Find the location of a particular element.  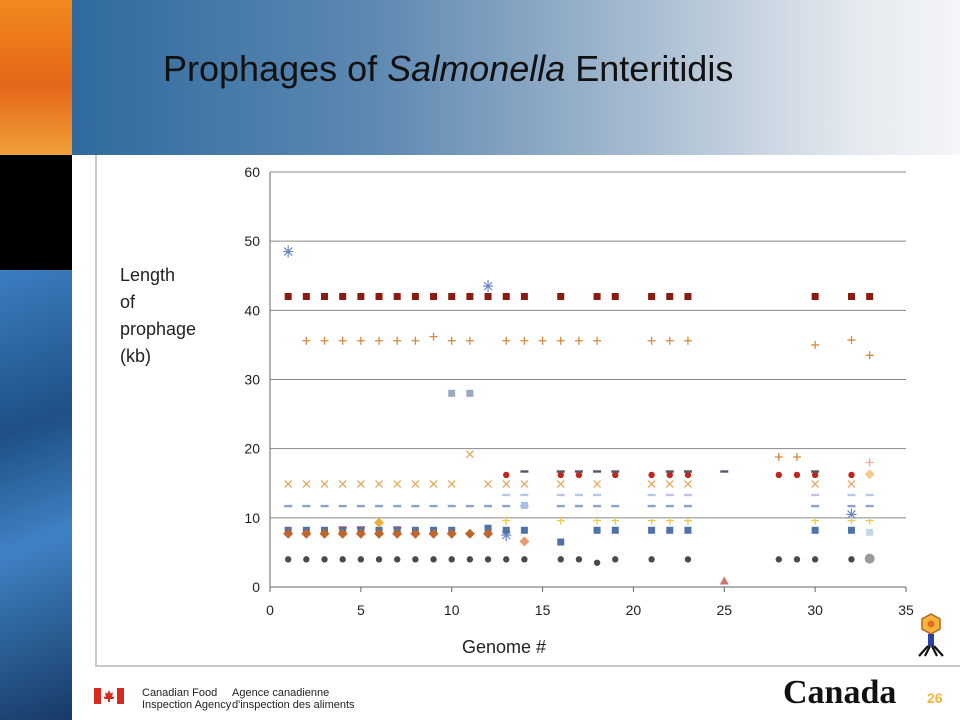

x-tick-label: 10 is located at coordinates (452, 610).